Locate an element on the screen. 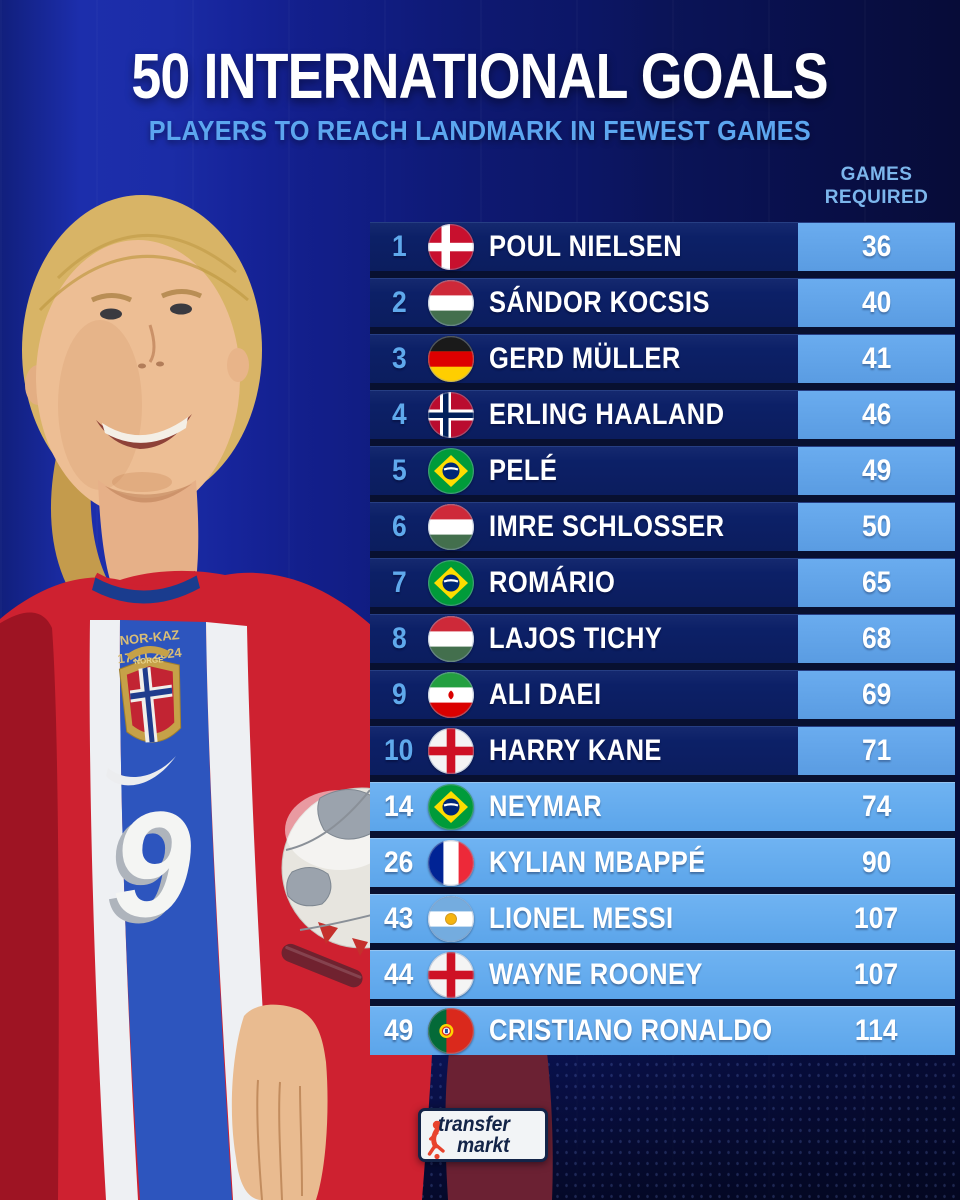  player-name: KYLIAN MBAPPÉ is located at coordinates (597, 862).